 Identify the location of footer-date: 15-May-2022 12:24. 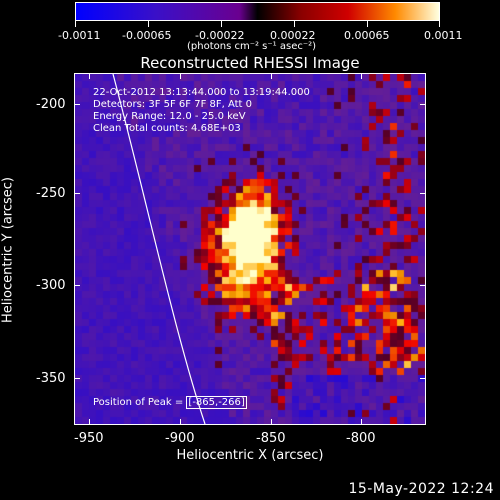
(421, 489).